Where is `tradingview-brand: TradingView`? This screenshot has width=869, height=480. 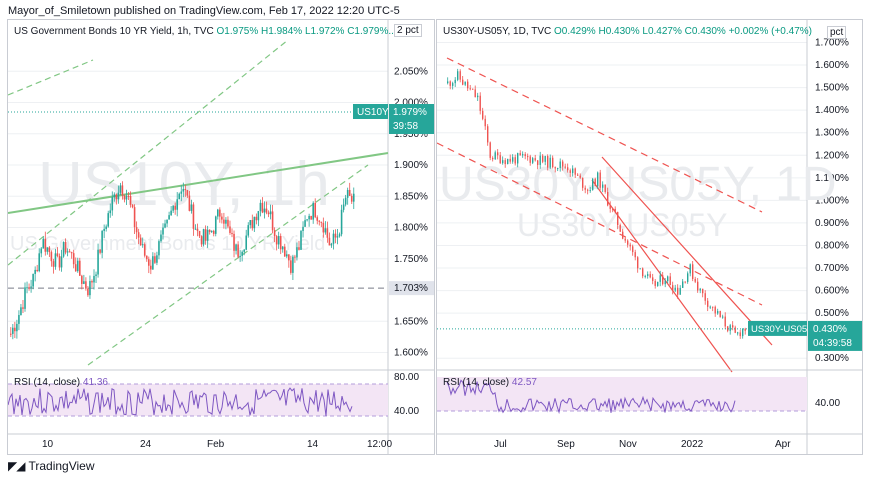
tradingview-brand: TradingView is located at coordinates (61, 466).